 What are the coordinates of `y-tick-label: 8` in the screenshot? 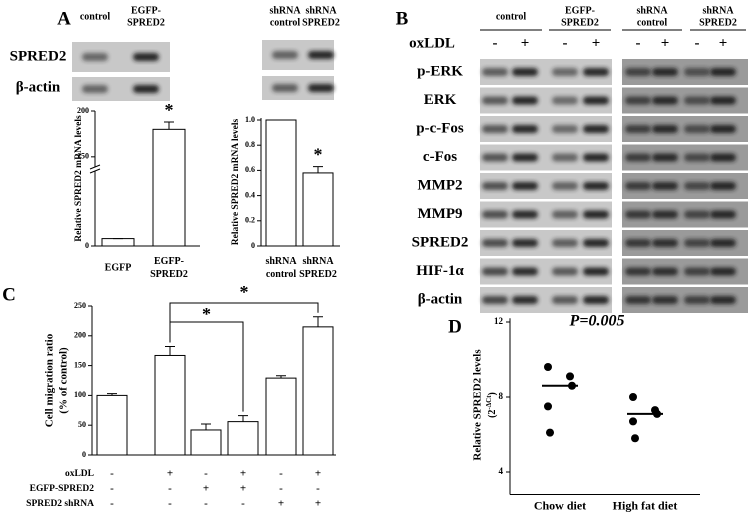 It's located at (501, 396).